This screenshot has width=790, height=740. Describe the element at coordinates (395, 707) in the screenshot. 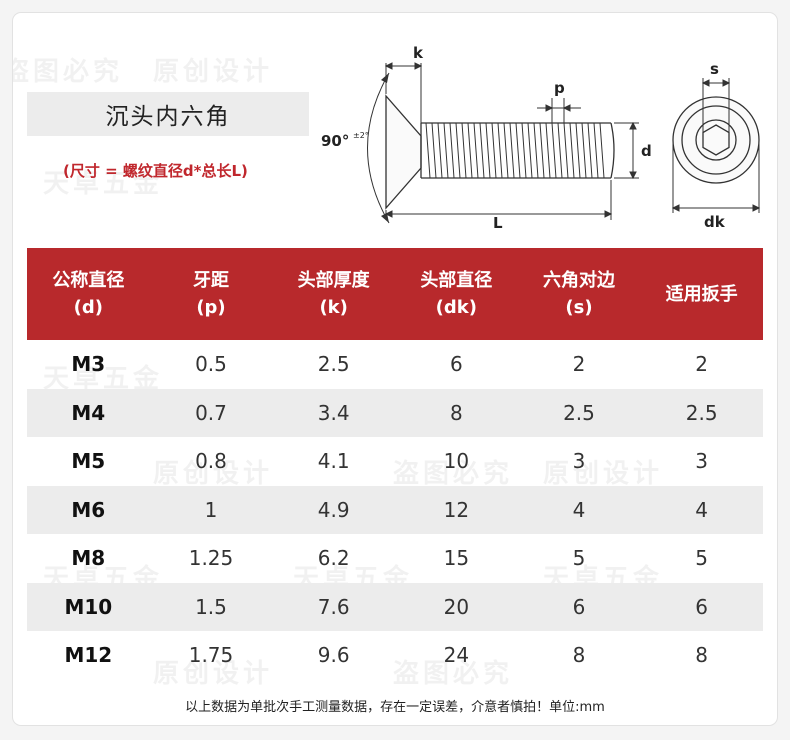

I see `measurement-disclaimer: 以上数据为单批次手工测量数据，存在一定误差，介意者慎拍！单位:mm` at that location.